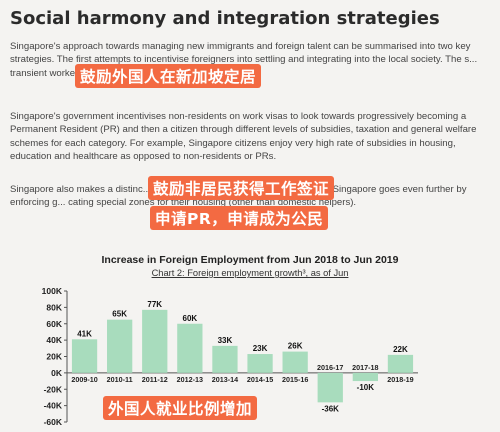 The height and width of the screenshot is (432, 500). What do you see at coordinates (331, 408) in the screenshot?
I see `data-label: -36K` at bounding box center [331, 408].